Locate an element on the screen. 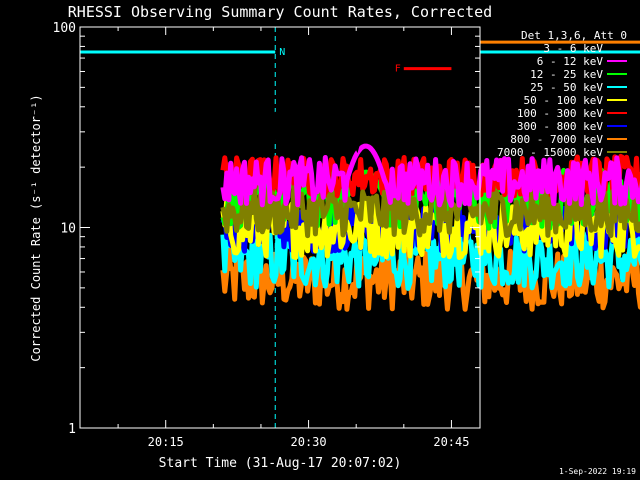 The height and width of the screenshot is (480, 640). legend-entry-label: 12 - 25 keV is located at coordinates (566, 74).